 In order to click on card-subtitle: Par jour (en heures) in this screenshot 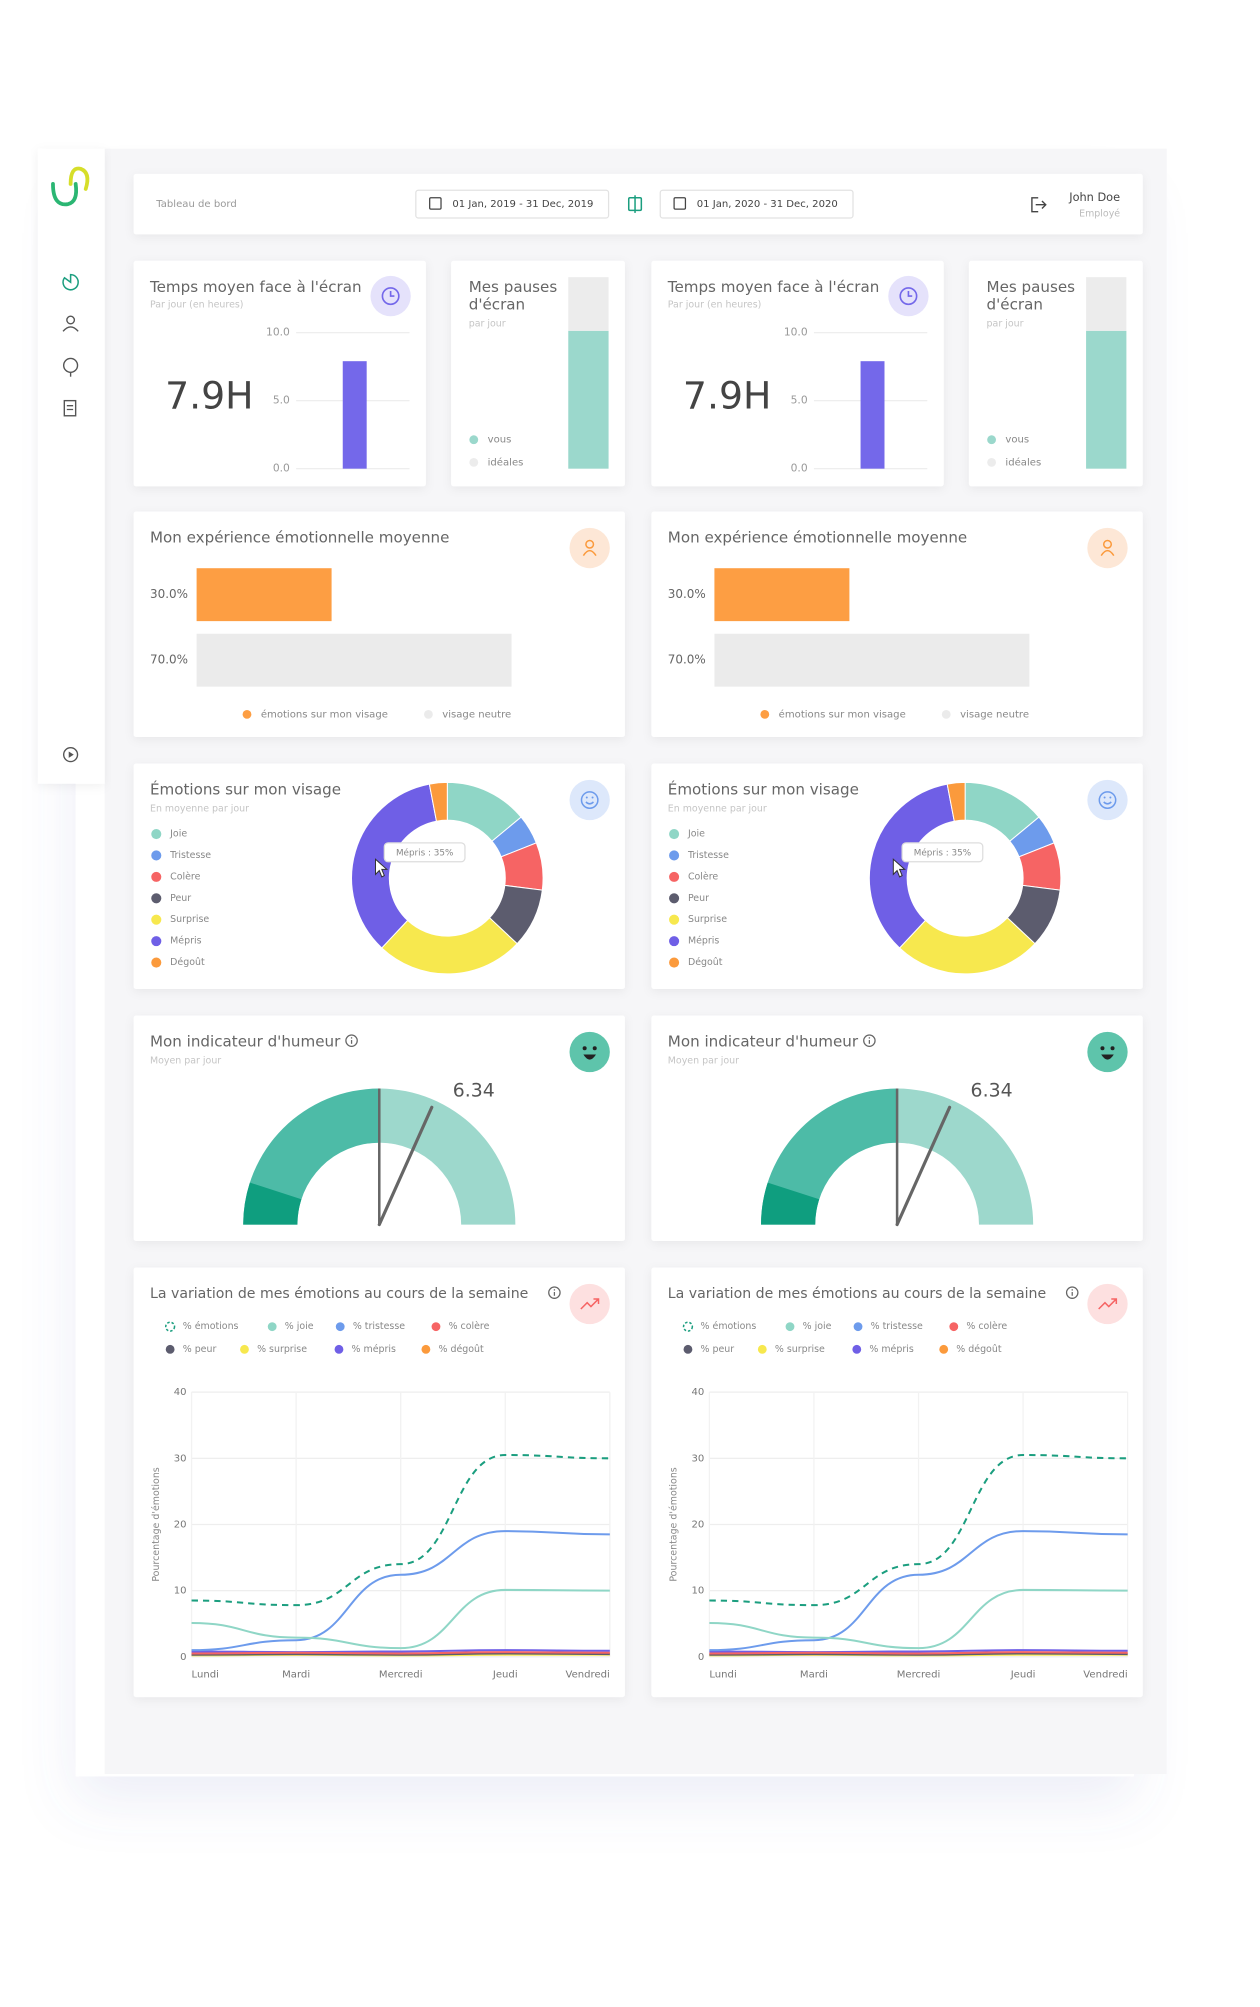, I will do `click(197, 304)`.